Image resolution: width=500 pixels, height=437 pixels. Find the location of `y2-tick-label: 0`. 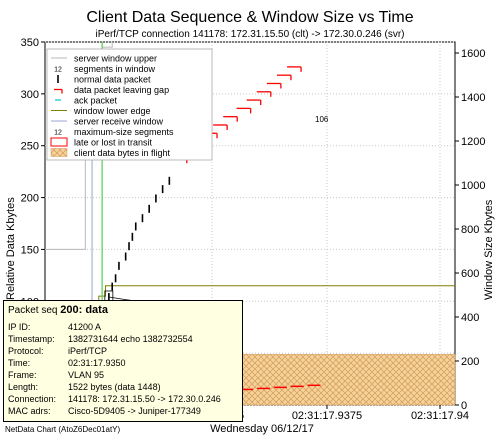

y2-tick-label: 0 is located at coordinates (464, 406).